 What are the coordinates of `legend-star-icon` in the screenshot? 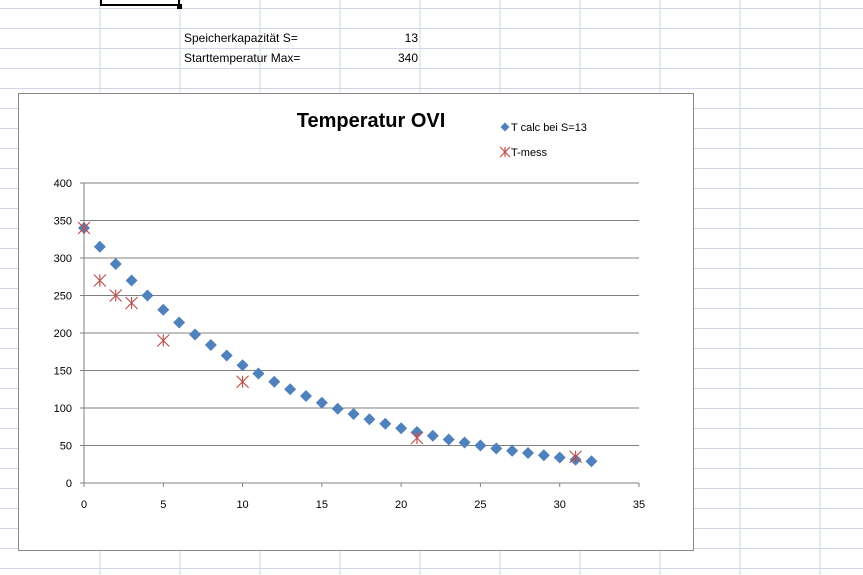 It's located at (505, 152).